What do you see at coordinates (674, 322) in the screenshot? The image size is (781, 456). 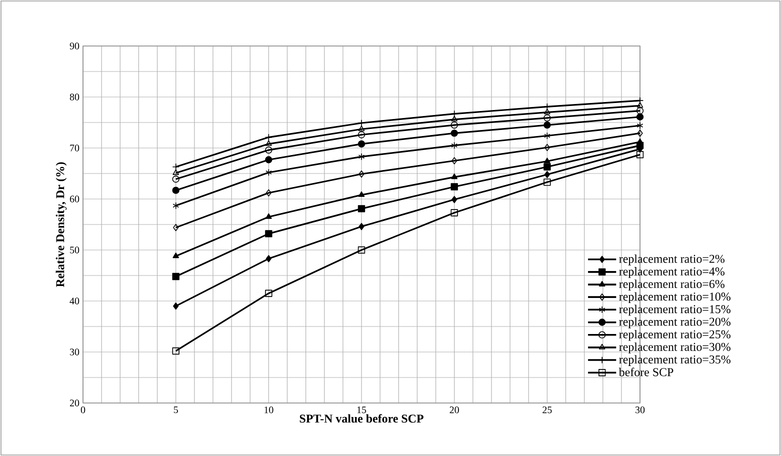 I see `legend-label: replacement ratio=20%` at bounding box center [674, 322].